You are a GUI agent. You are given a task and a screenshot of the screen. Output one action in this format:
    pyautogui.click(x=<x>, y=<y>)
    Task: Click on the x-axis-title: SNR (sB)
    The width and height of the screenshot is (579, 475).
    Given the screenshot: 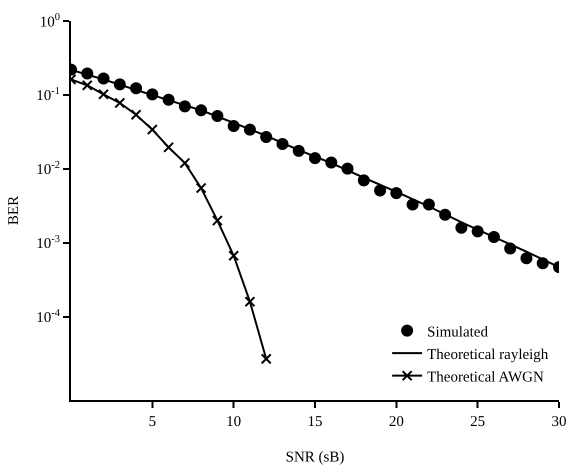 What is the action you would take?
    pyautogui.click(x=315, y=458)
    